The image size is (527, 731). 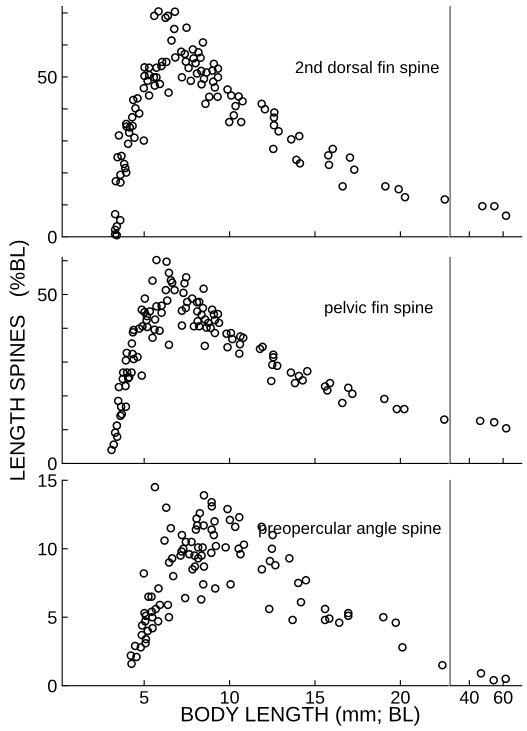 What do you see at coordinates (301, 716) in the screenshot?
I see `x-axis-title: BODY LENGTH (mm; BL)` at bounding box center [301, 716].